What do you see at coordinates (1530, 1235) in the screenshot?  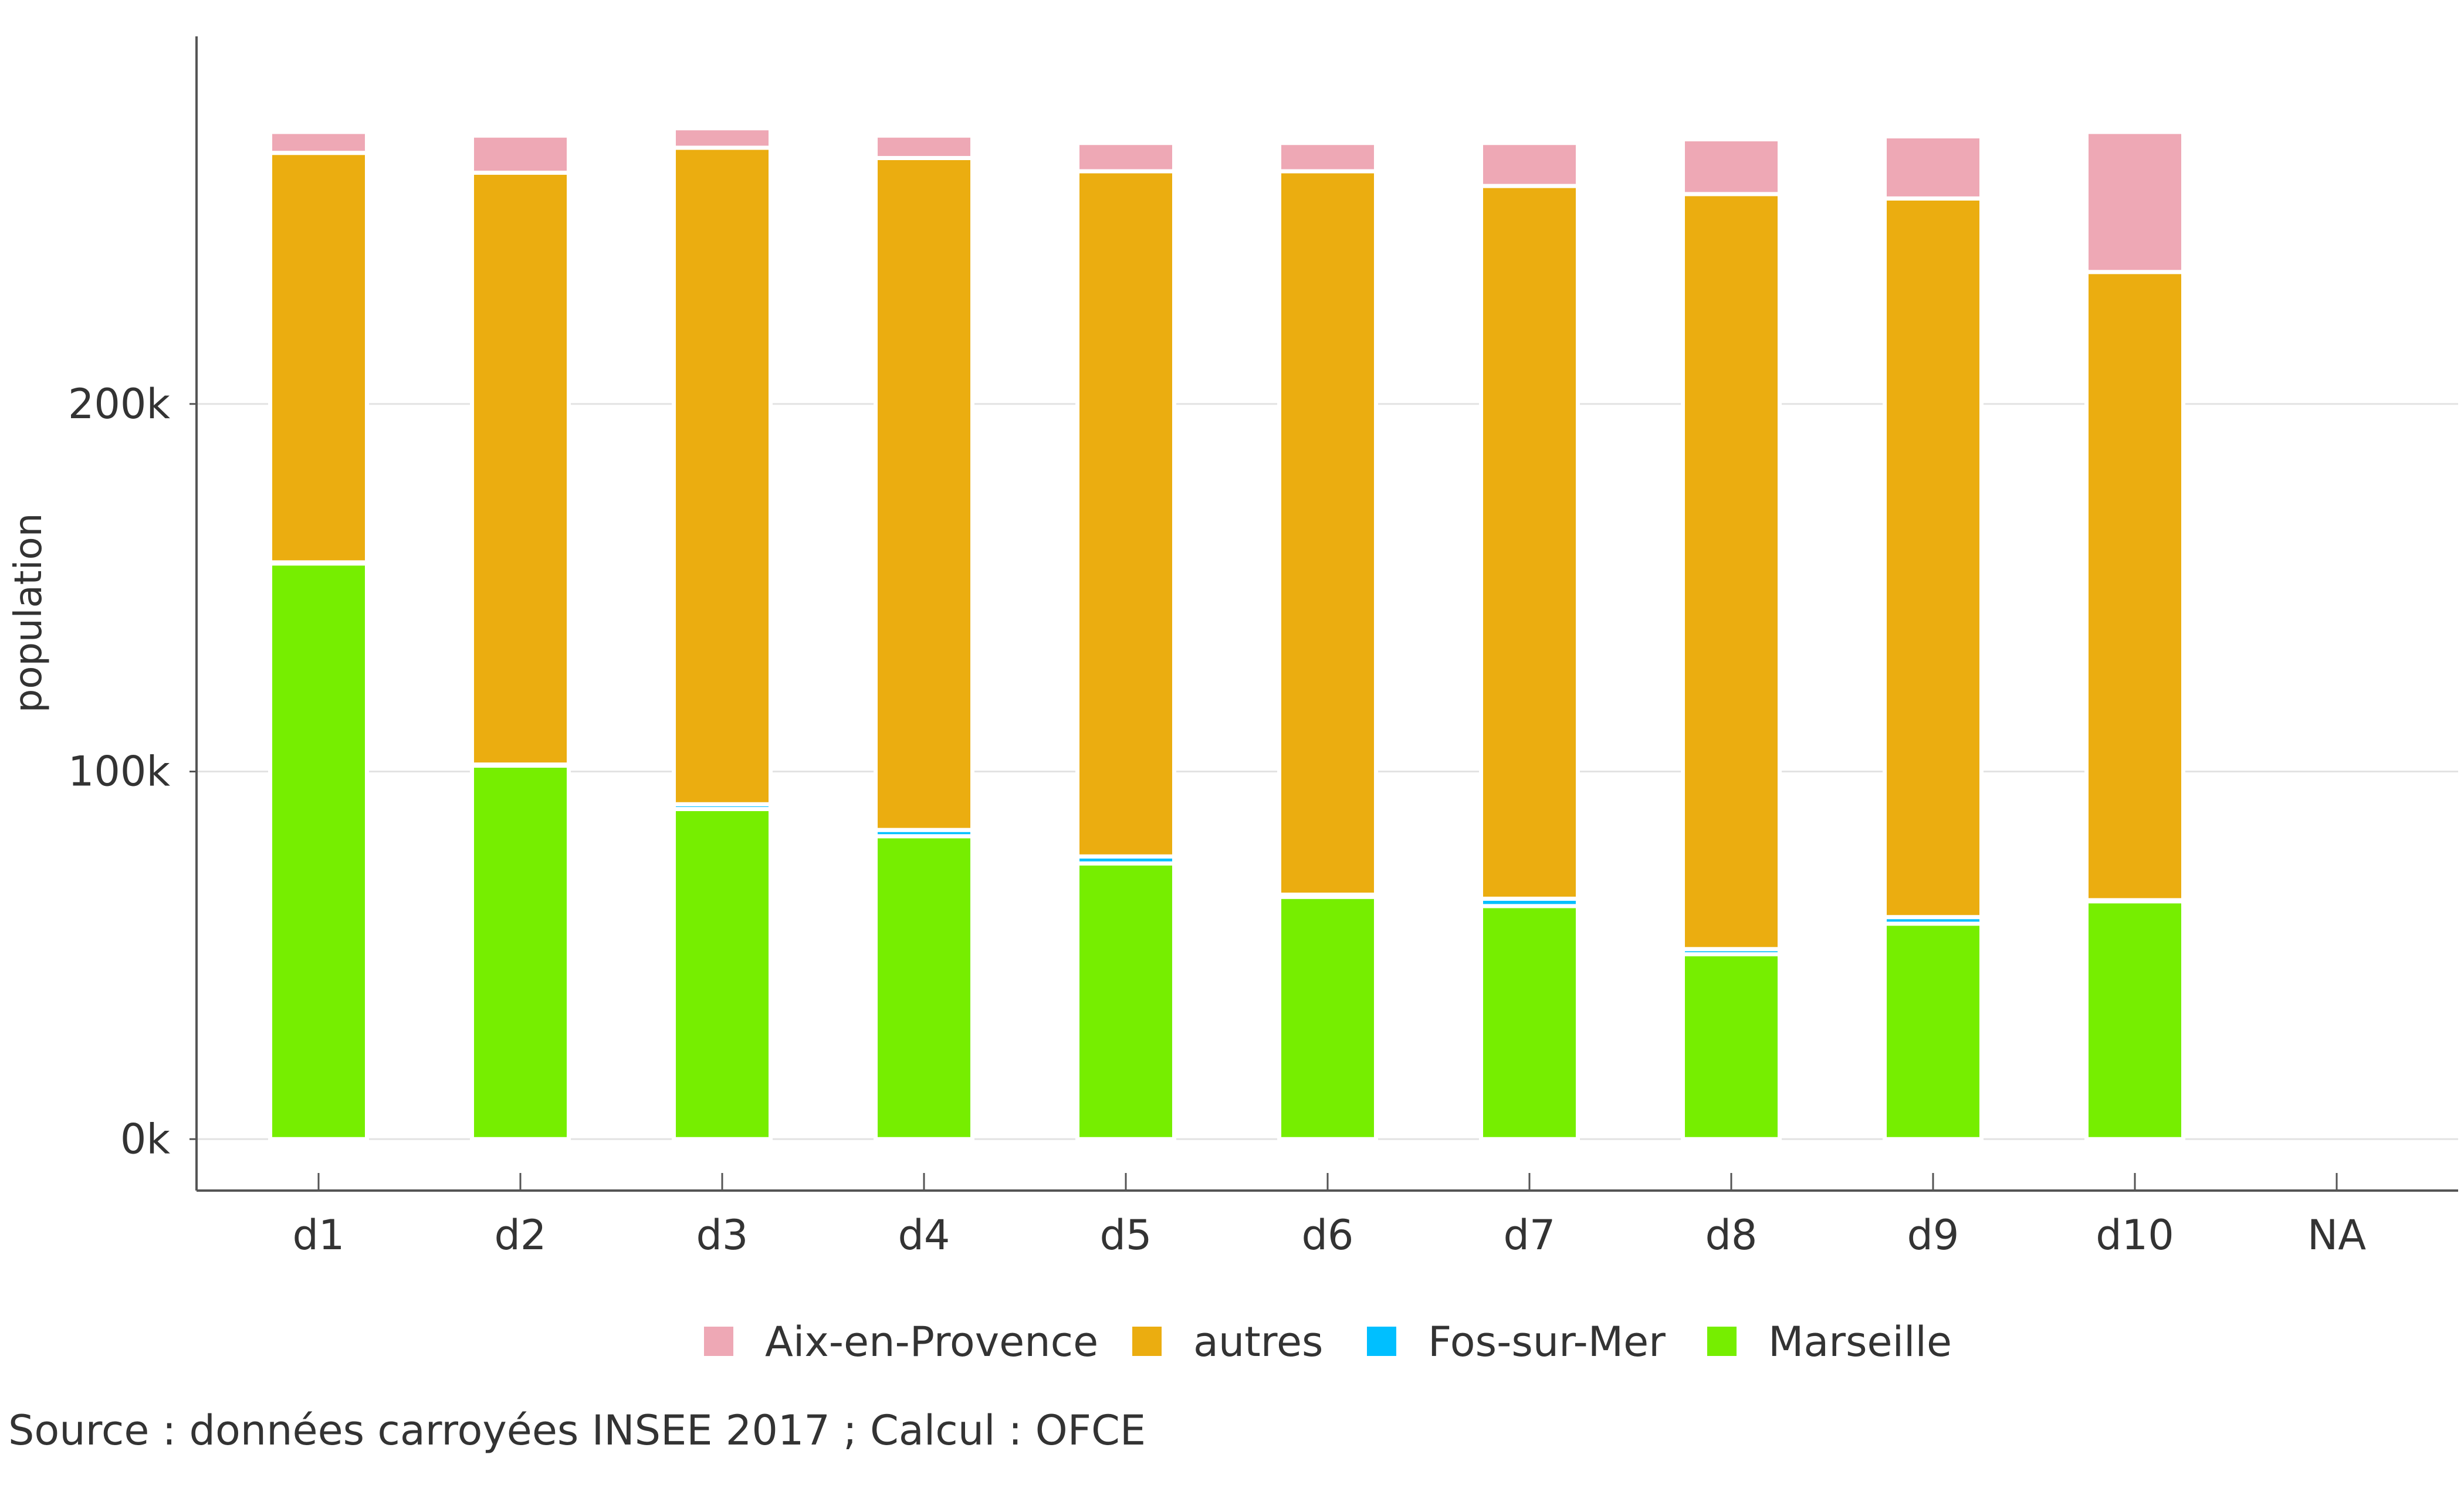 I see `x-tick-label-d7: d7` at bounding box center [1530, 1235].